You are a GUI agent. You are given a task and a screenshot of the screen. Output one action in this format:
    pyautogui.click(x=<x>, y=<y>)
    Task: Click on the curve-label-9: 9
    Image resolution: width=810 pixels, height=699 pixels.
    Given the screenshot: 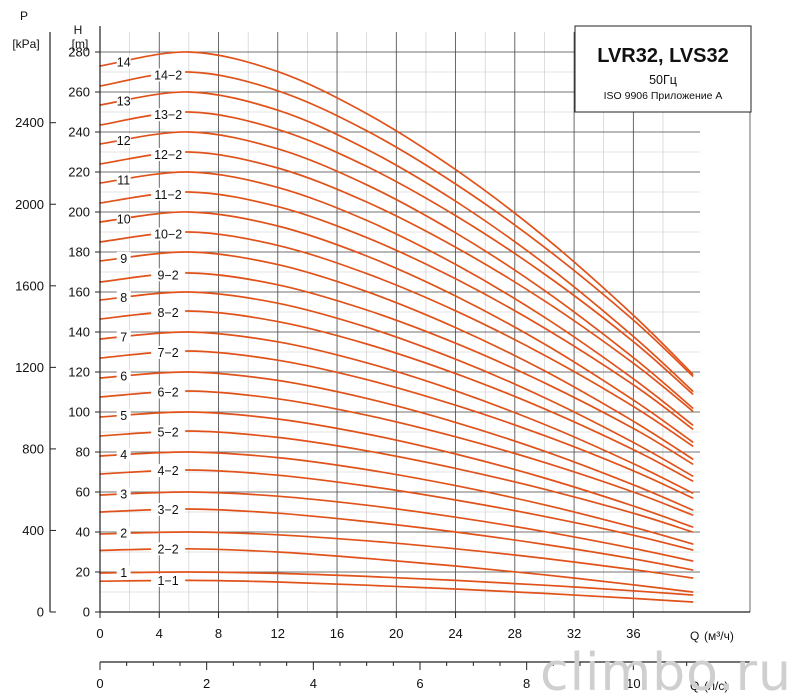 What is the action you would take?
    pyautogui.click(x=123, y=259)
    